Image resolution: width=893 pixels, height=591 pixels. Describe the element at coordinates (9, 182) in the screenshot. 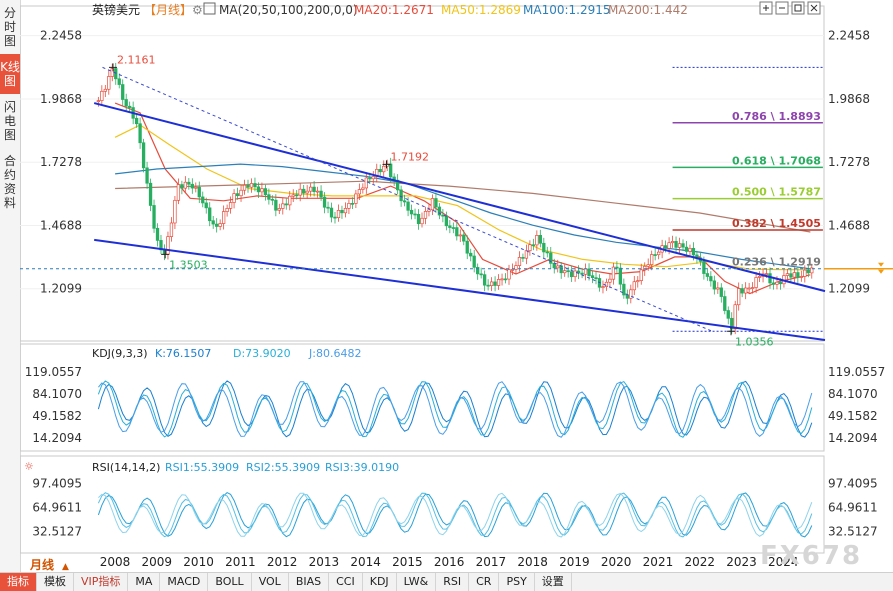

I see `tab-contract-info: 合约资料` at that location.